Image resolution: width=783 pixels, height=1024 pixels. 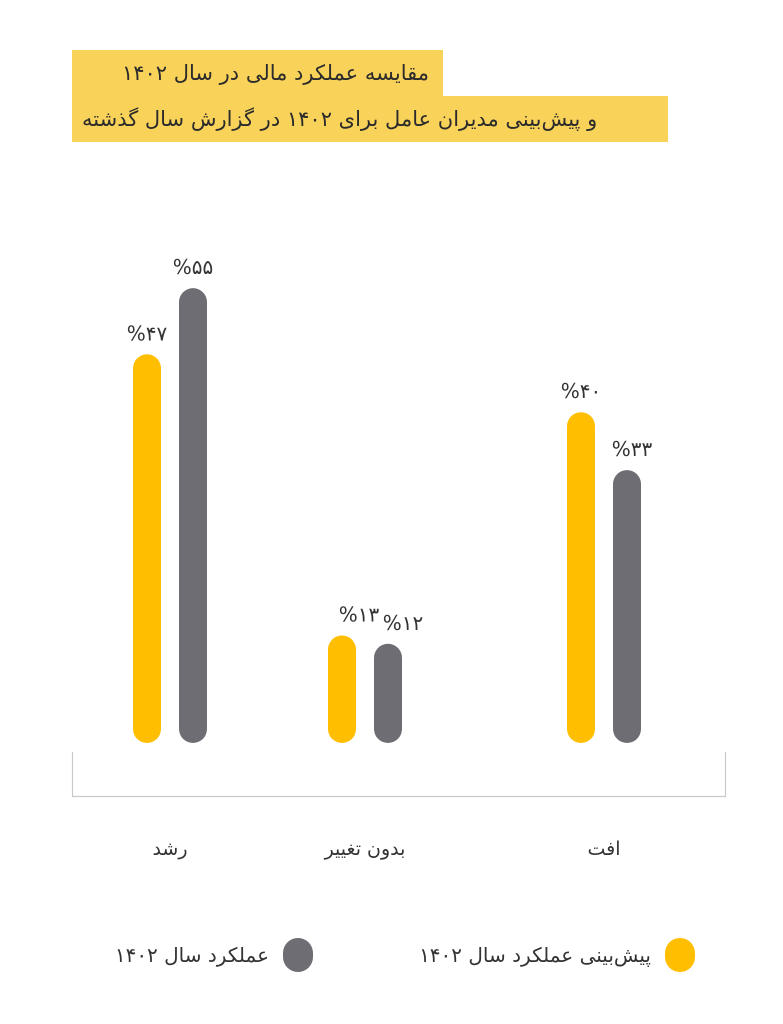 I want to click on bar-value-label-forecast-0: %۴۷, so click(x=147, y=333).